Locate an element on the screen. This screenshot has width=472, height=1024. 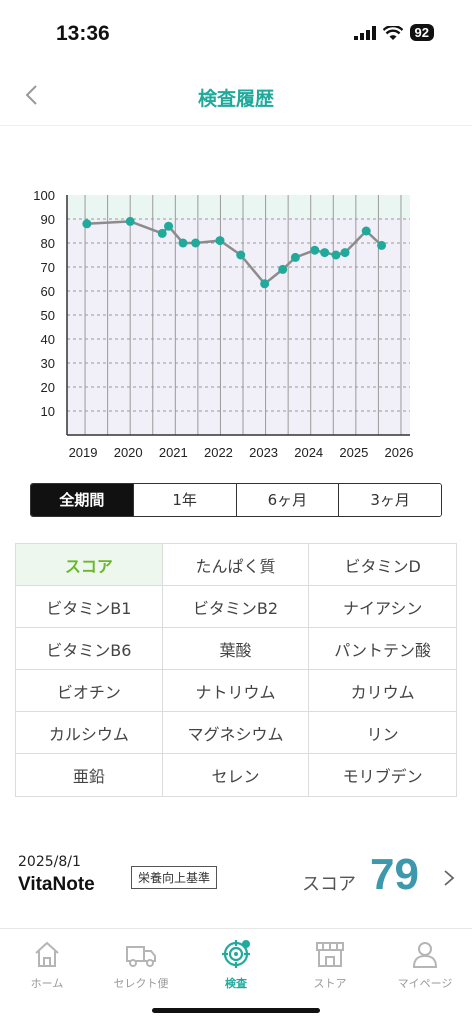
tab-6-months: 6ヶ月 is located at coordinates (287, 500).